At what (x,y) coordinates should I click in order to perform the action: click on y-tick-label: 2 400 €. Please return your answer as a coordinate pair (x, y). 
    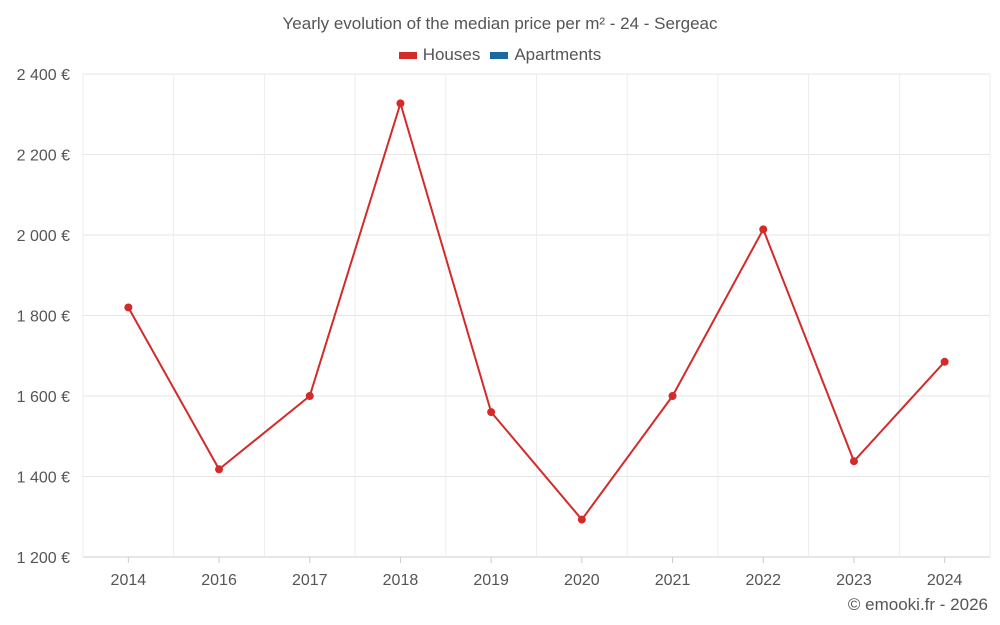
    Looking at the image, I should click on (43, 75).